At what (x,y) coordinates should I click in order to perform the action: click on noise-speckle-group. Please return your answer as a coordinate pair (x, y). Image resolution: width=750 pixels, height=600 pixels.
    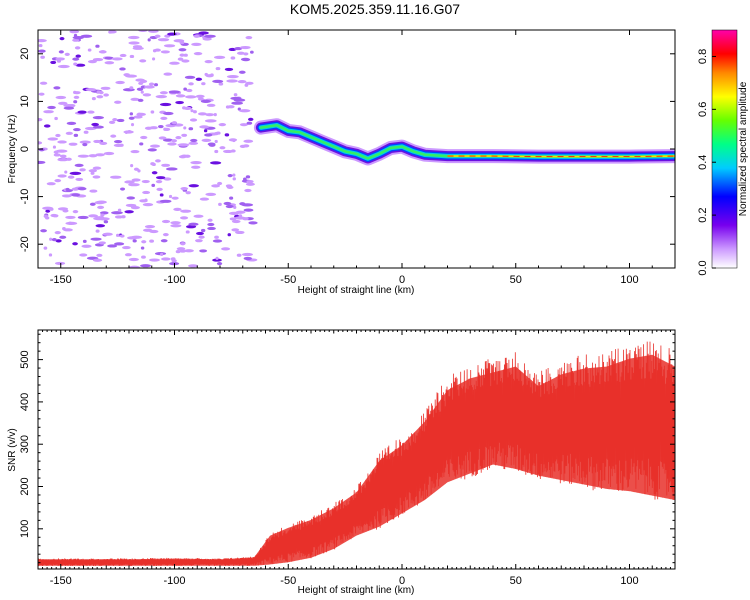
    Looking at the image, I should click on (148, 149).